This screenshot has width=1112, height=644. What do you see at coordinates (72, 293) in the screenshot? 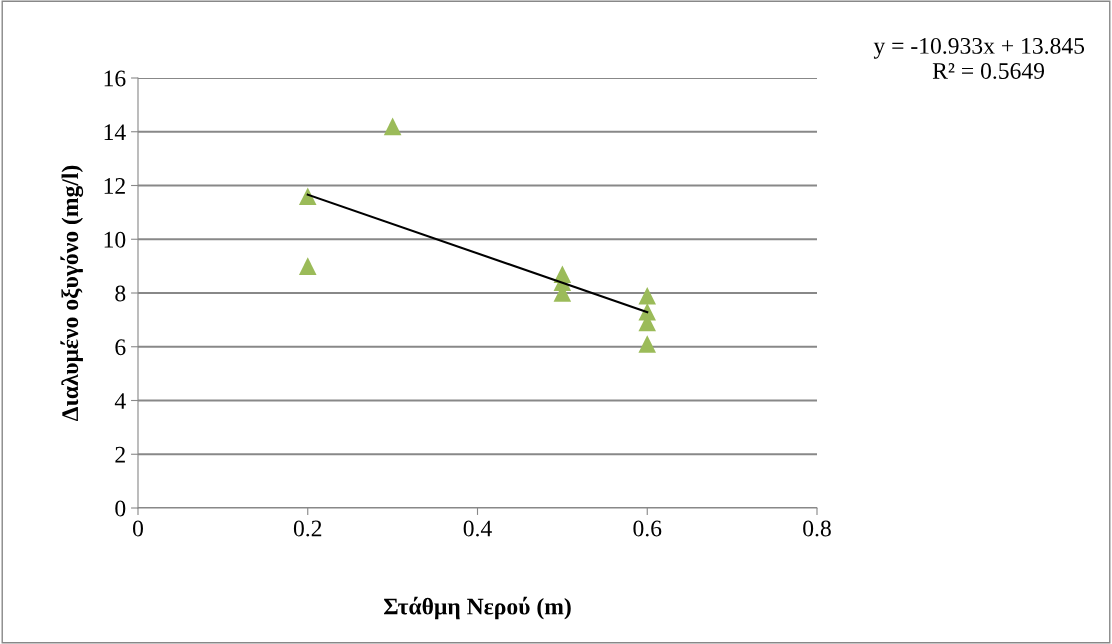
I see `y-axis-title: Διαλυμένο οξυγόνο (mg/l)` at bounding box center [72, 293].